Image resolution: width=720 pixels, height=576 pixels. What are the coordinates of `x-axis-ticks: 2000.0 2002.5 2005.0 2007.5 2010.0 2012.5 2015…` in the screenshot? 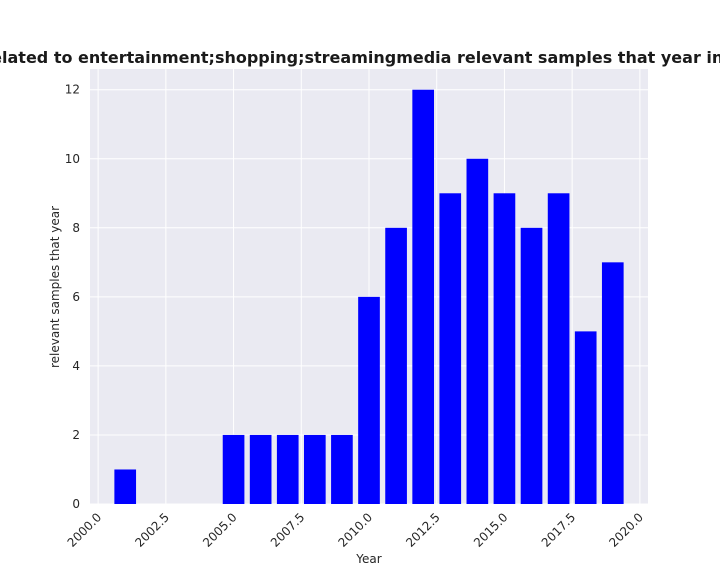 It's located at (355, 530).